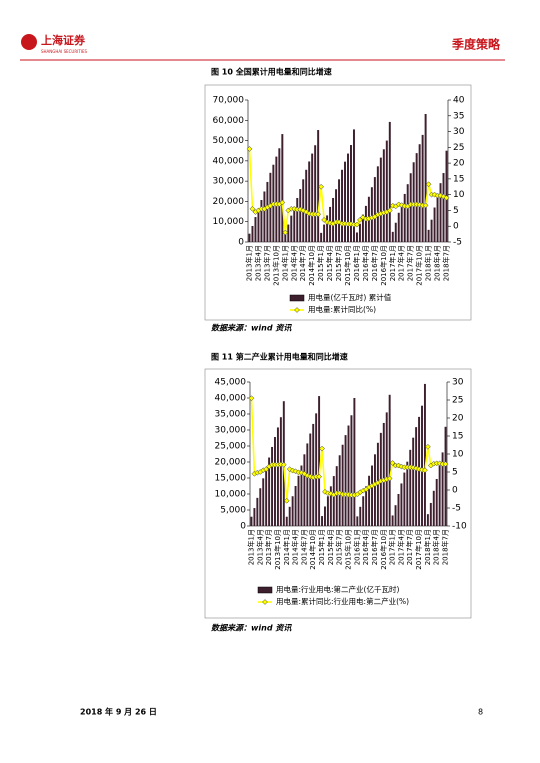 This screenshot has width=540, height=763. Describe the element at coordinates (231, 447) in the screenshot. I see `y-tick-label: 25,000` at that location.